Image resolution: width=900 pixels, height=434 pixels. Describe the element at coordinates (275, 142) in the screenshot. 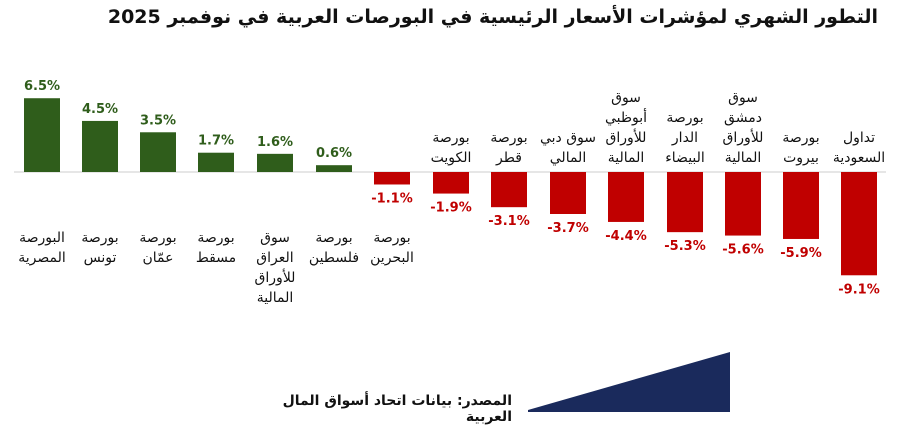

I see `data-label: 1.6%` at that location.